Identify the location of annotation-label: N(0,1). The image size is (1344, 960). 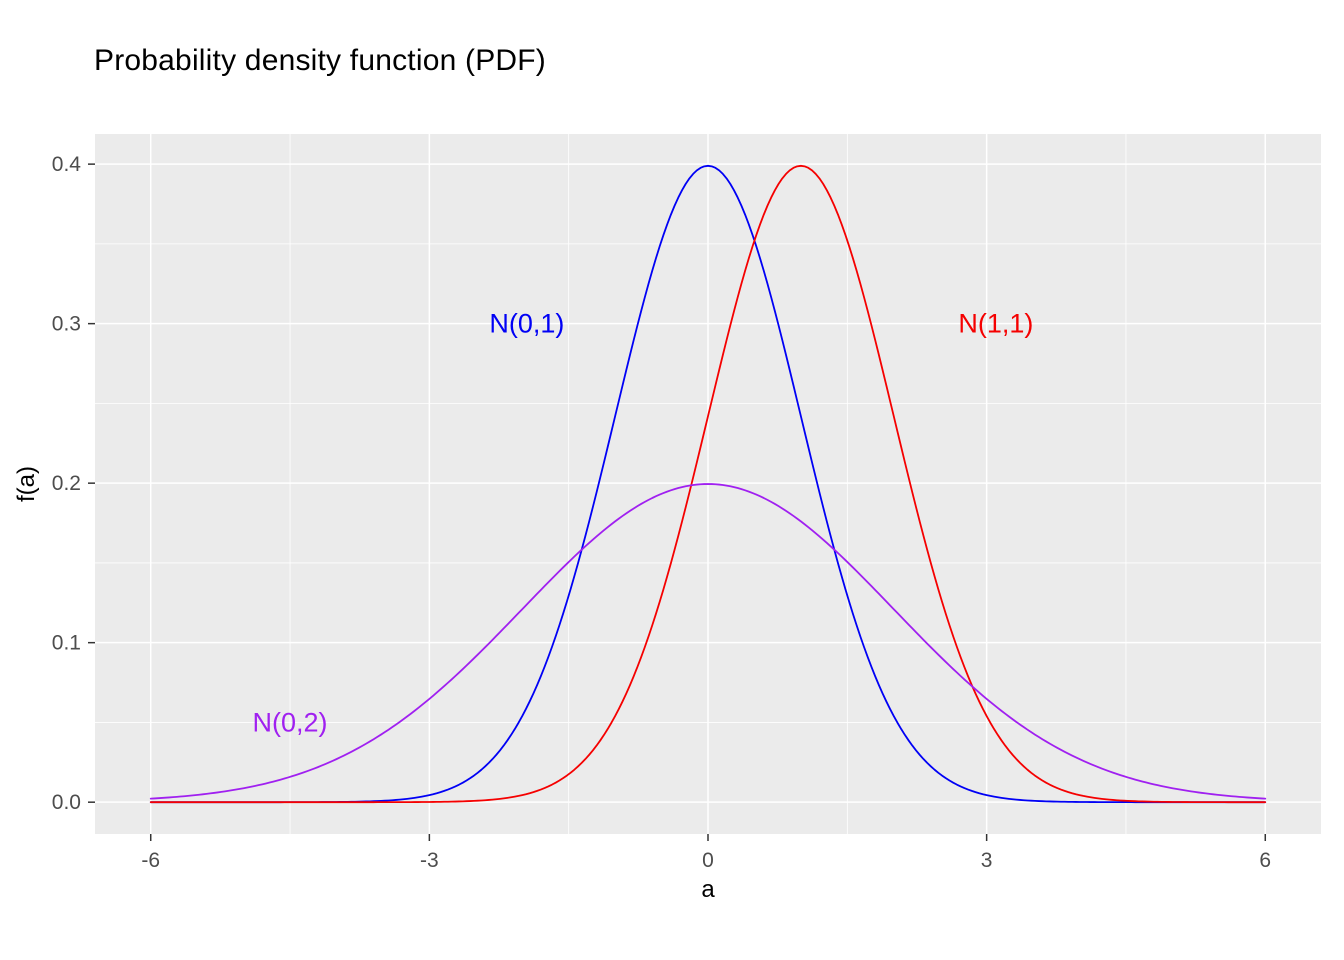
(526, 324).